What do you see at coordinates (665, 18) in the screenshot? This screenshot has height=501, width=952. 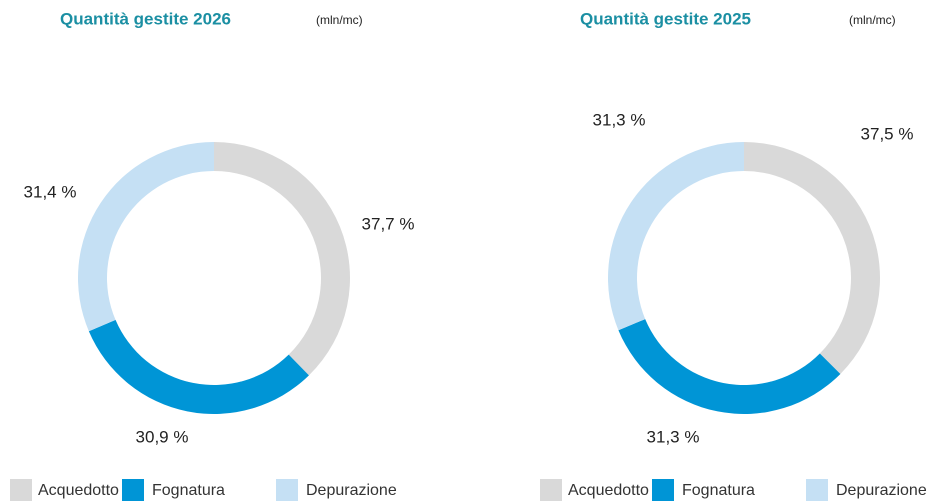 I see `chart-title: Quantità gestite 2025` at bounding box center [665, 18].